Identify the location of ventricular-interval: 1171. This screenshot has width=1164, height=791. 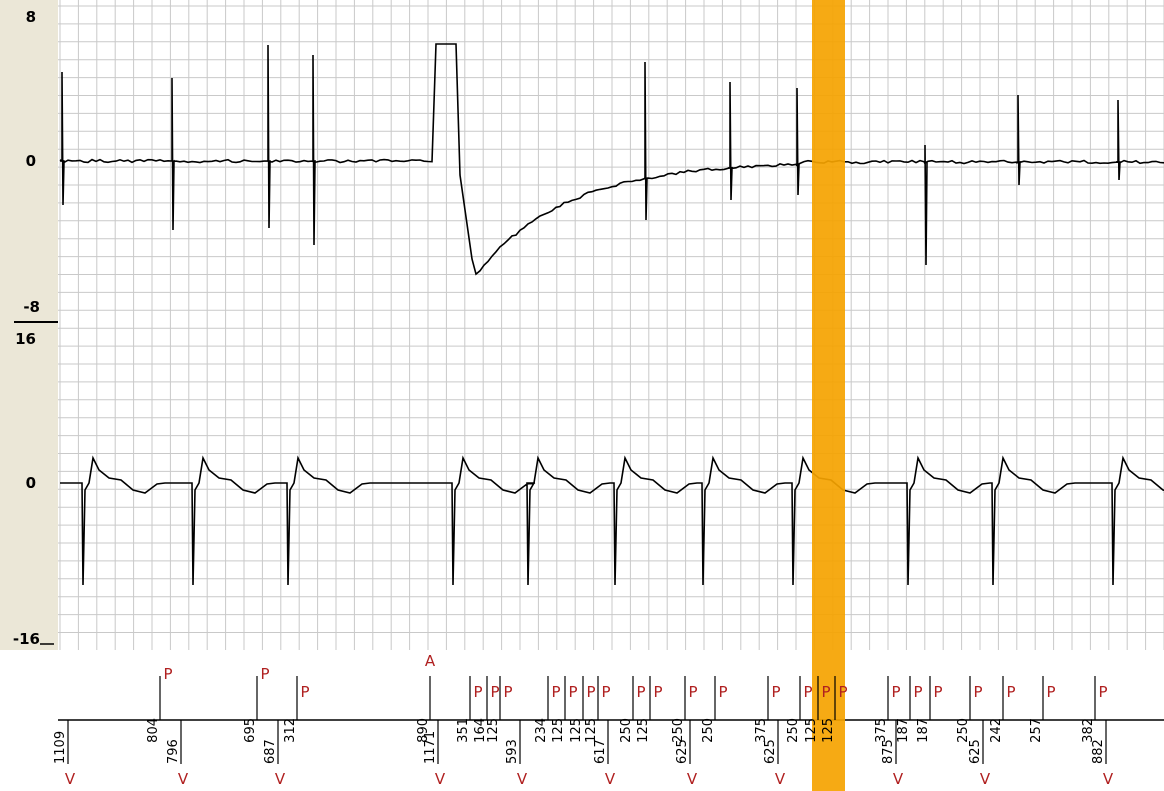
(430, 747).